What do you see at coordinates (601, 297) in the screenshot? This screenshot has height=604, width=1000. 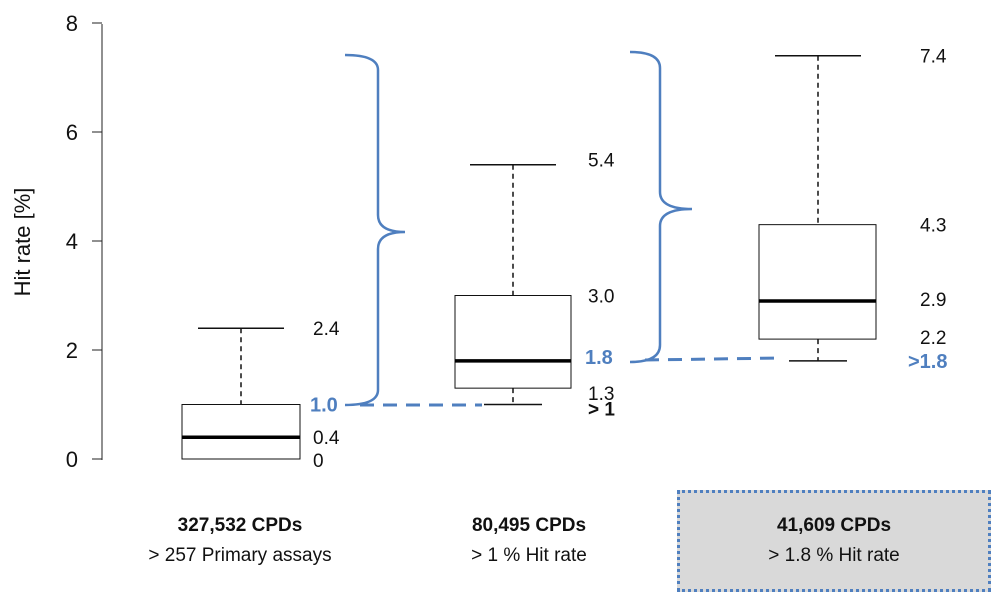 I see `value-label-q3: 3.0` at bounding box center [601, 297].